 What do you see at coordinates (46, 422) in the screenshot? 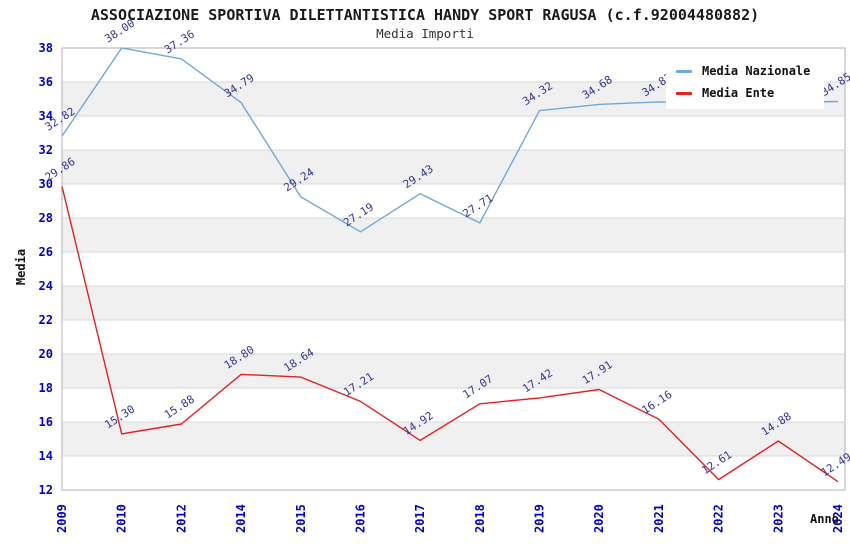
I see `y-tick-label: 16` at bounding box center [46, 422].